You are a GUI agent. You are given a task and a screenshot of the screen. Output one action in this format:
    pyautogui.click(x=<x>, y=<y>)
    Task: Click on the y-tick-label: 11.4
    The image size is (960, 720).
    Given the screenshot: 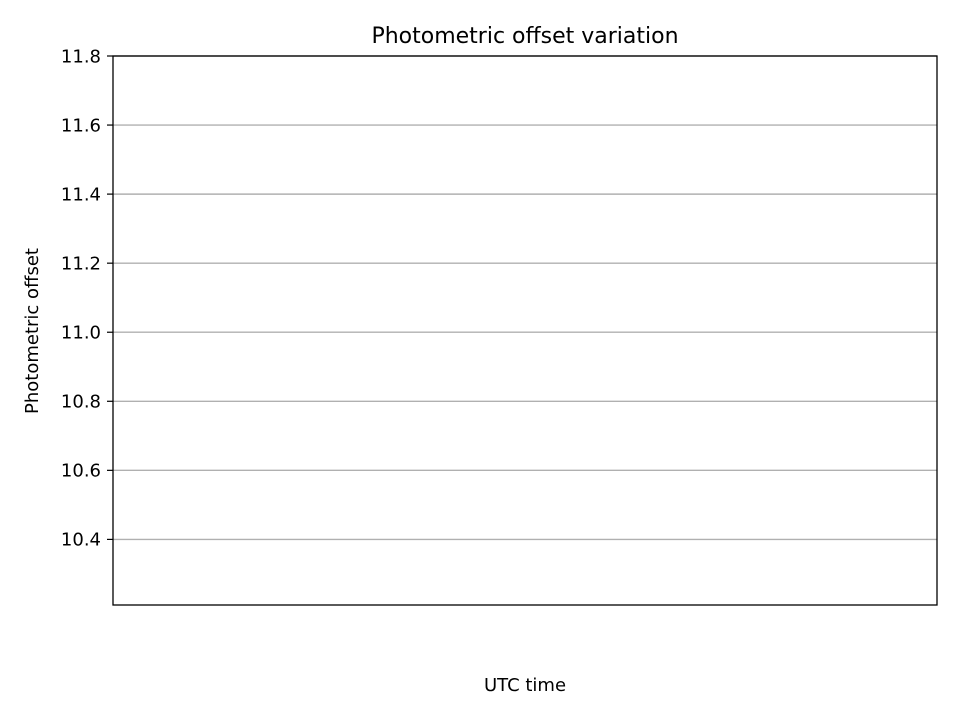 What is the action you would take?
    pyautogui.click(x=81, y=194)
    